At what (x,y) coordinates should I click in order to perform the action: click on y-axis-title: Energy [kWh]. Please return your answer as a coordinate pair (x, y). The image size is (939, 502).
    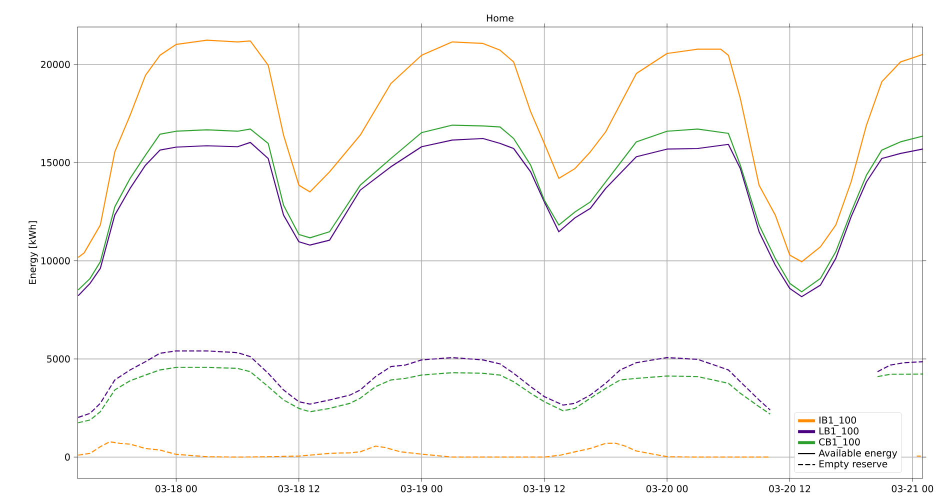
    Looking at the image, I should click on (33, 252).